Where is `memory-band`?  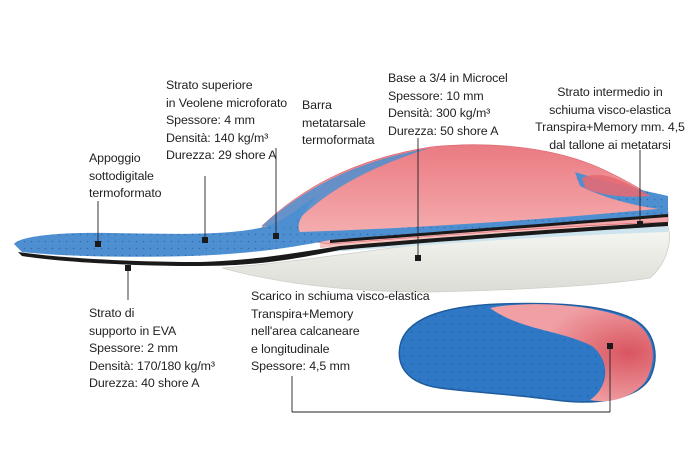
memory-band is located at coordinates (499, 239).